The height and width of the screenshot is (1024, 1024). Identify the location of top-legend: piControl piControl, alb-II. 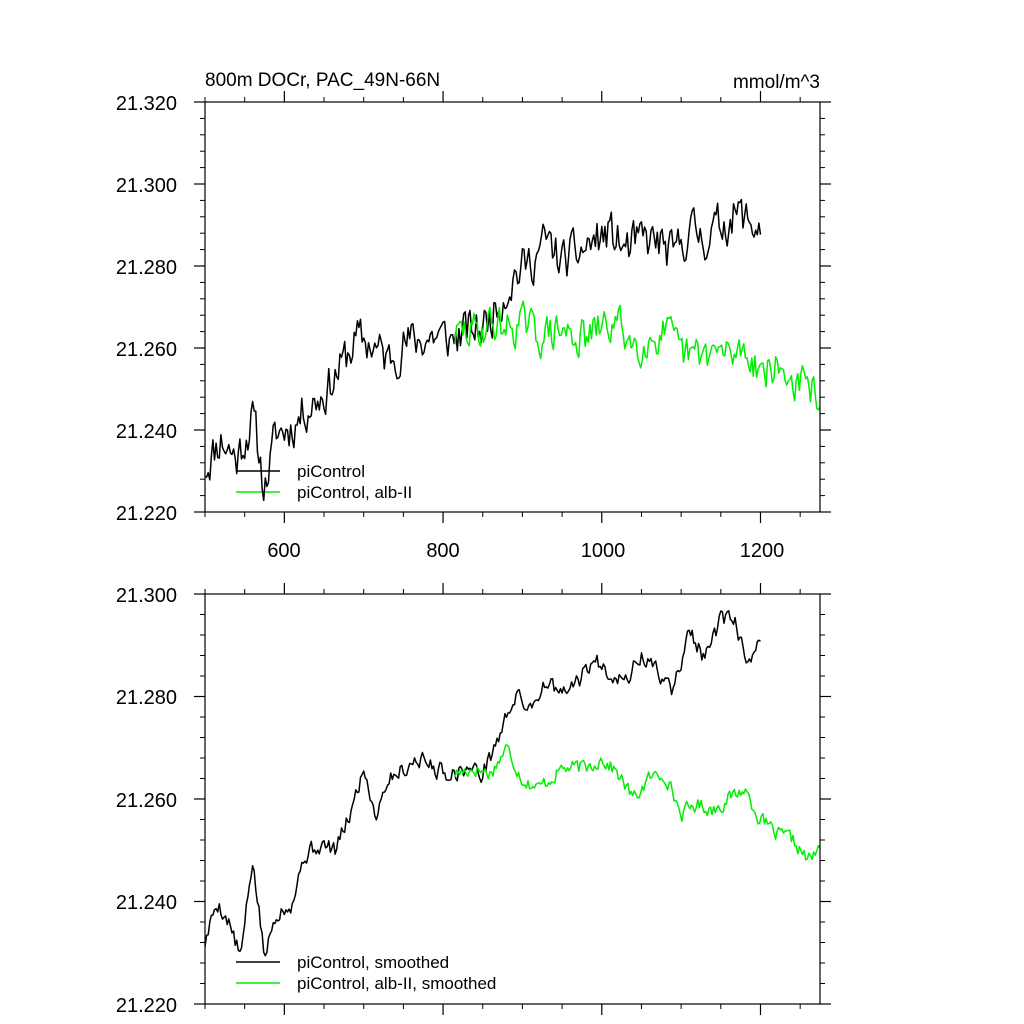
(324, 482).